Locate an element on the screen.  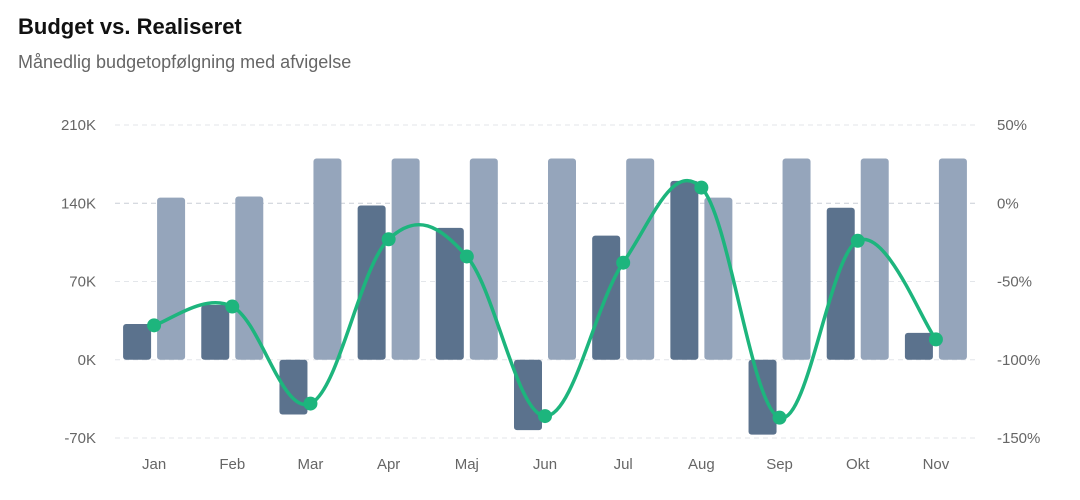
x-tick-label: Feb is located at coordinates (232, 464).